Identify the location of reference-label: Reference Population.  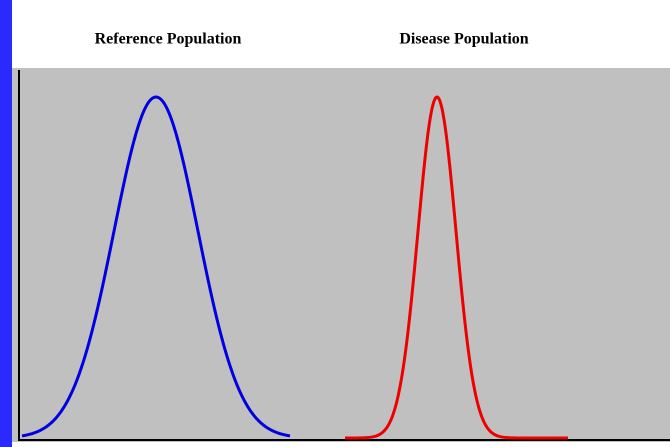
(168, 39).